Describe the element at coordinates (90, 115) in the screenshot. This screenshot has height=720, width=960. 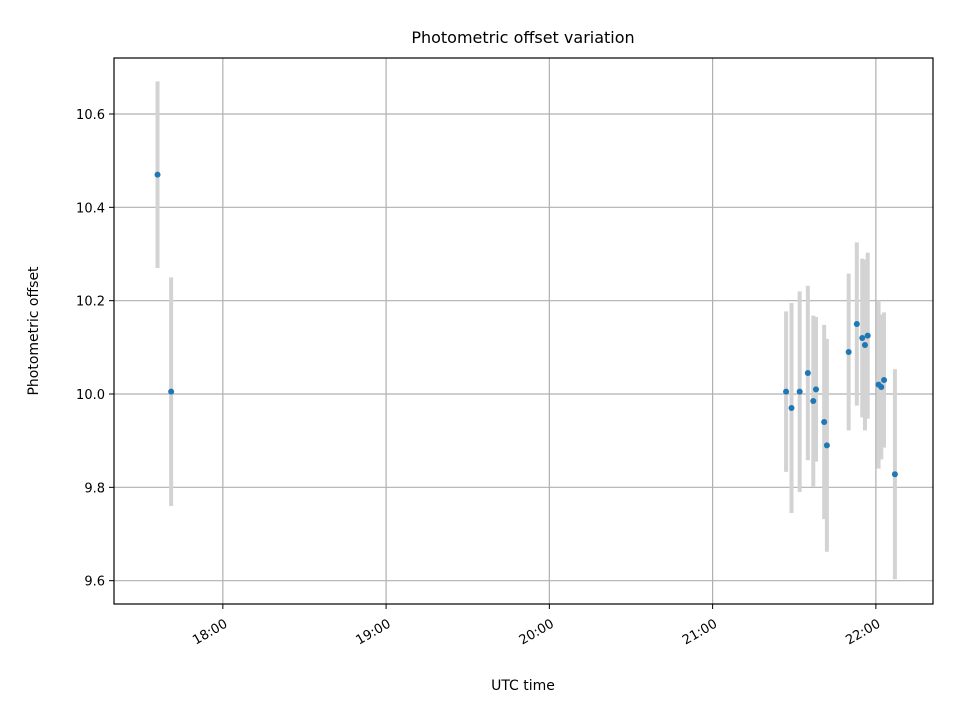
I see `y-tick-label: 10.6` at that location.